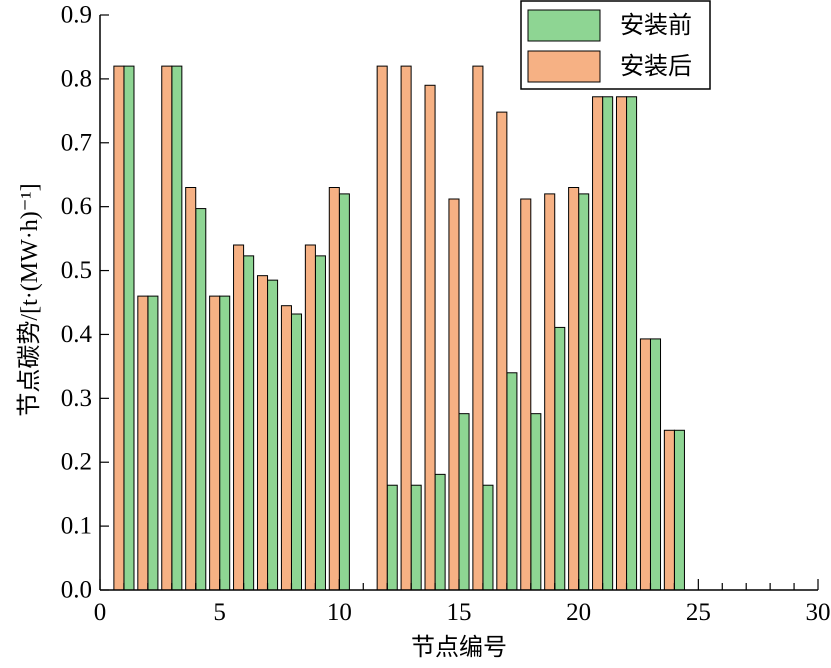 This screenshot has height=668, width=831. Describe the element at coordinates (76, 15) in the screenshot. I see `y-tick-label: 0.9` at that location.